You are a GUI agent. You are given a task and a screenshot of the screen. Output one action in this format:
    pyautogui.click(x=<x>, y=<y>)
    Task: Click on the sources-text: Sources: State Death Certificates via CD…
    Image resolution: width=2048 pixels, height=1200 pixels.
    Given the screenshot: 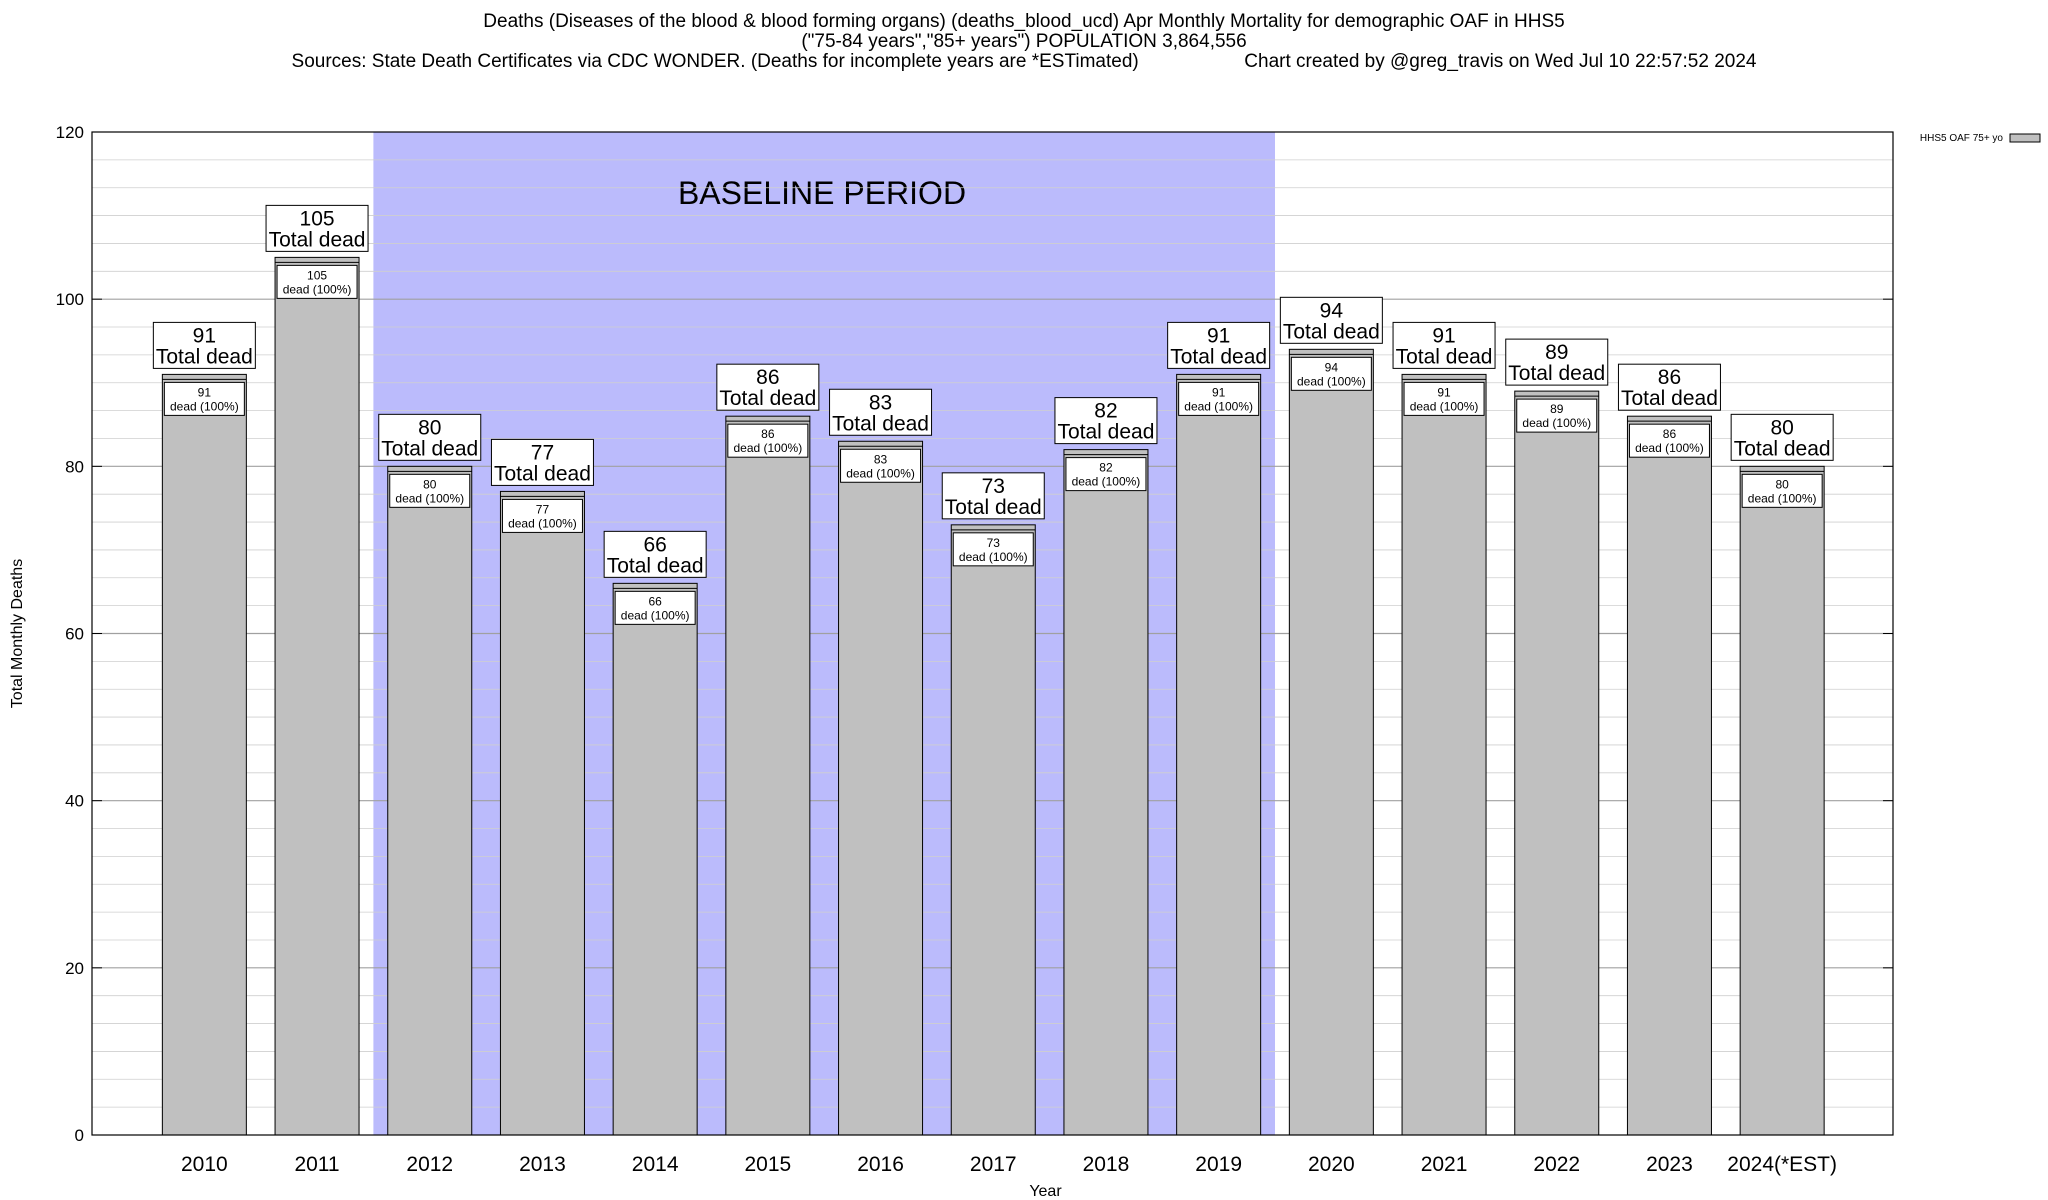 What is the action you would take?
    pyautogui.click(x=715, y=61)
    